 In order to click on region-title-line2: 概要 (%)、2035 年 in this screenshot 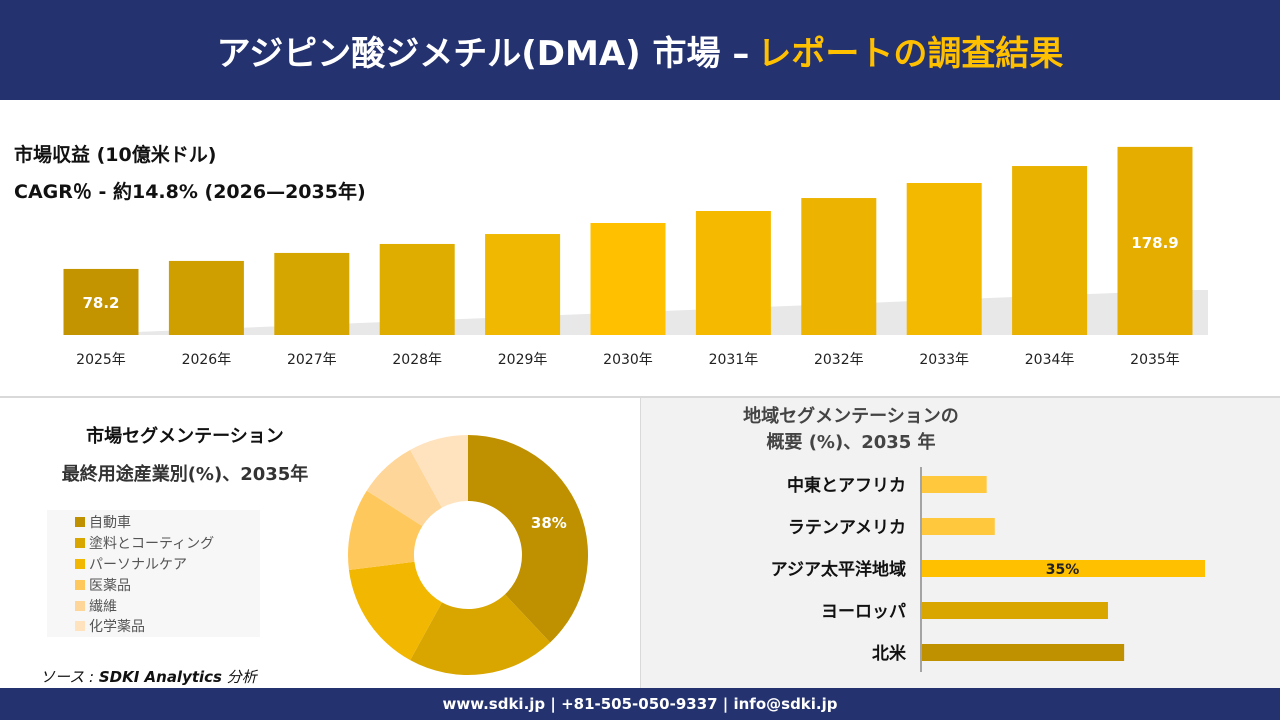, I will do `click(851, 442)`.